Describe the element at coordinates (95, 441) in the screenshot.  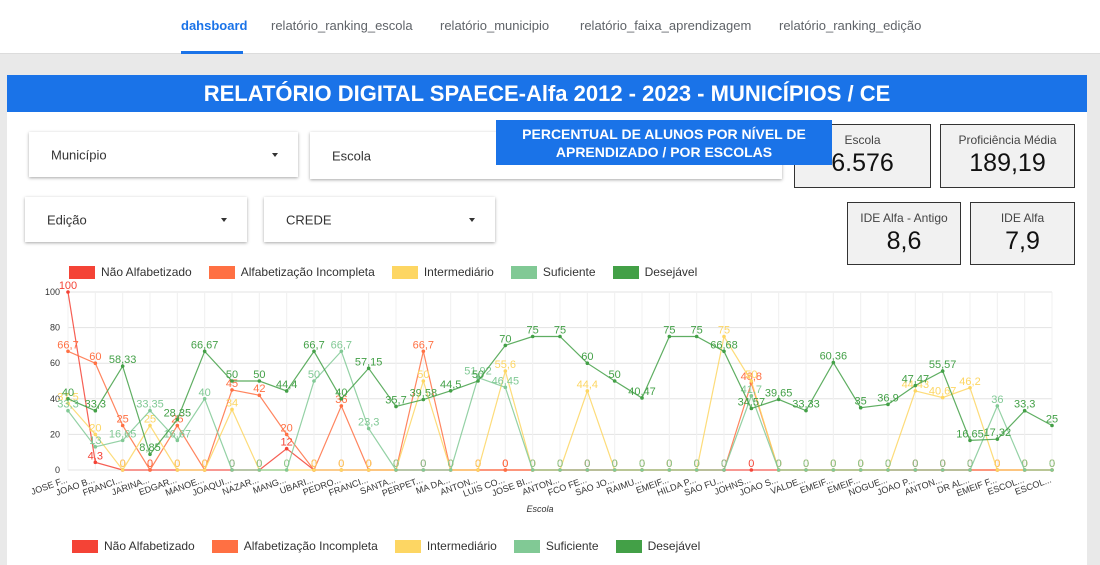
I see `data-label: 13` at that location.